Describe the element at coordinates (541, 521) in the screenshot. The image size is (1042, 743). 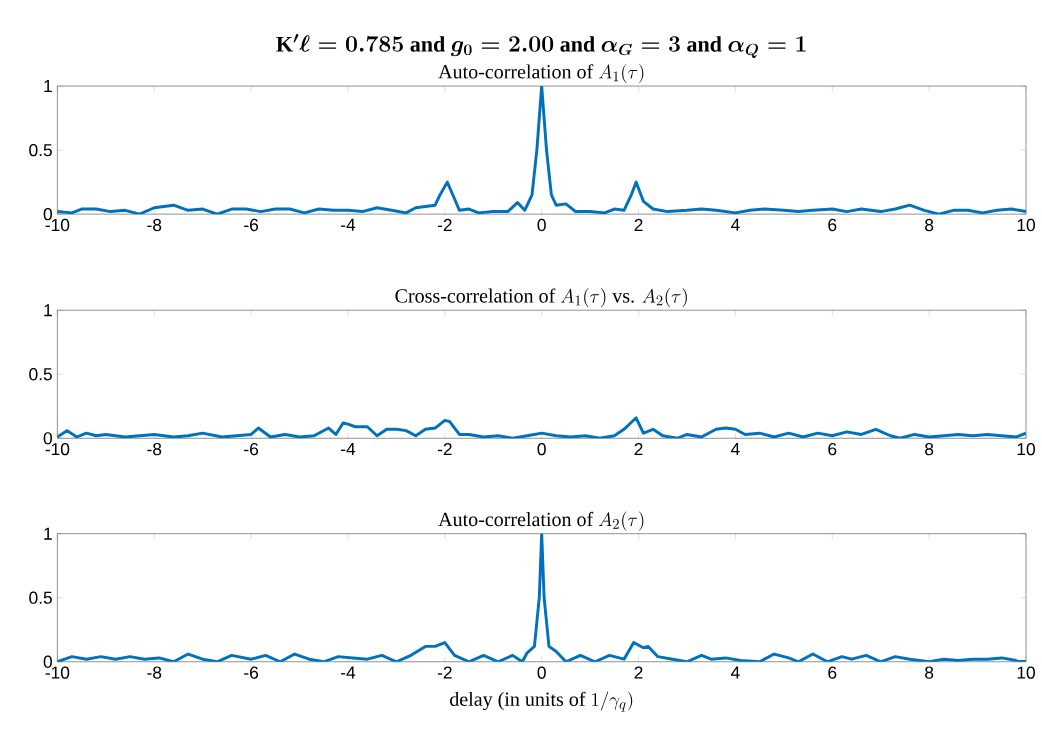
I see `chart-title: $\text{Auto-correlation of } A_2(\tau)$` at that location.